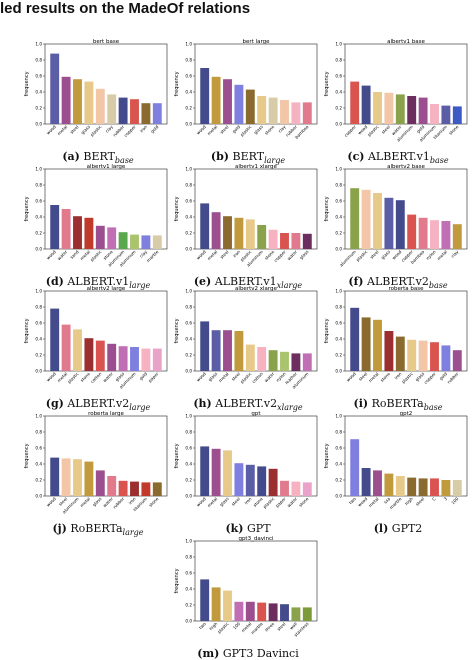  I want to click on caption-model: GPT3 Davinci, so click(260, 653).